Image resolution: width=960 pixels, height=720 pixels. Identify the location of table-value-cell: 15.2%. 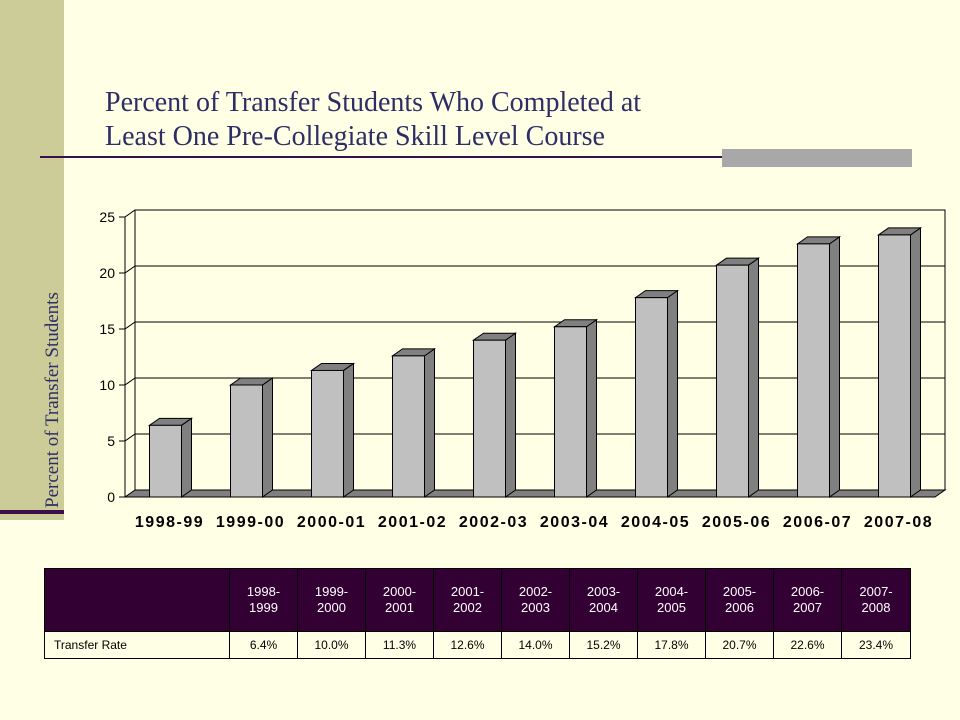
(603, 645).